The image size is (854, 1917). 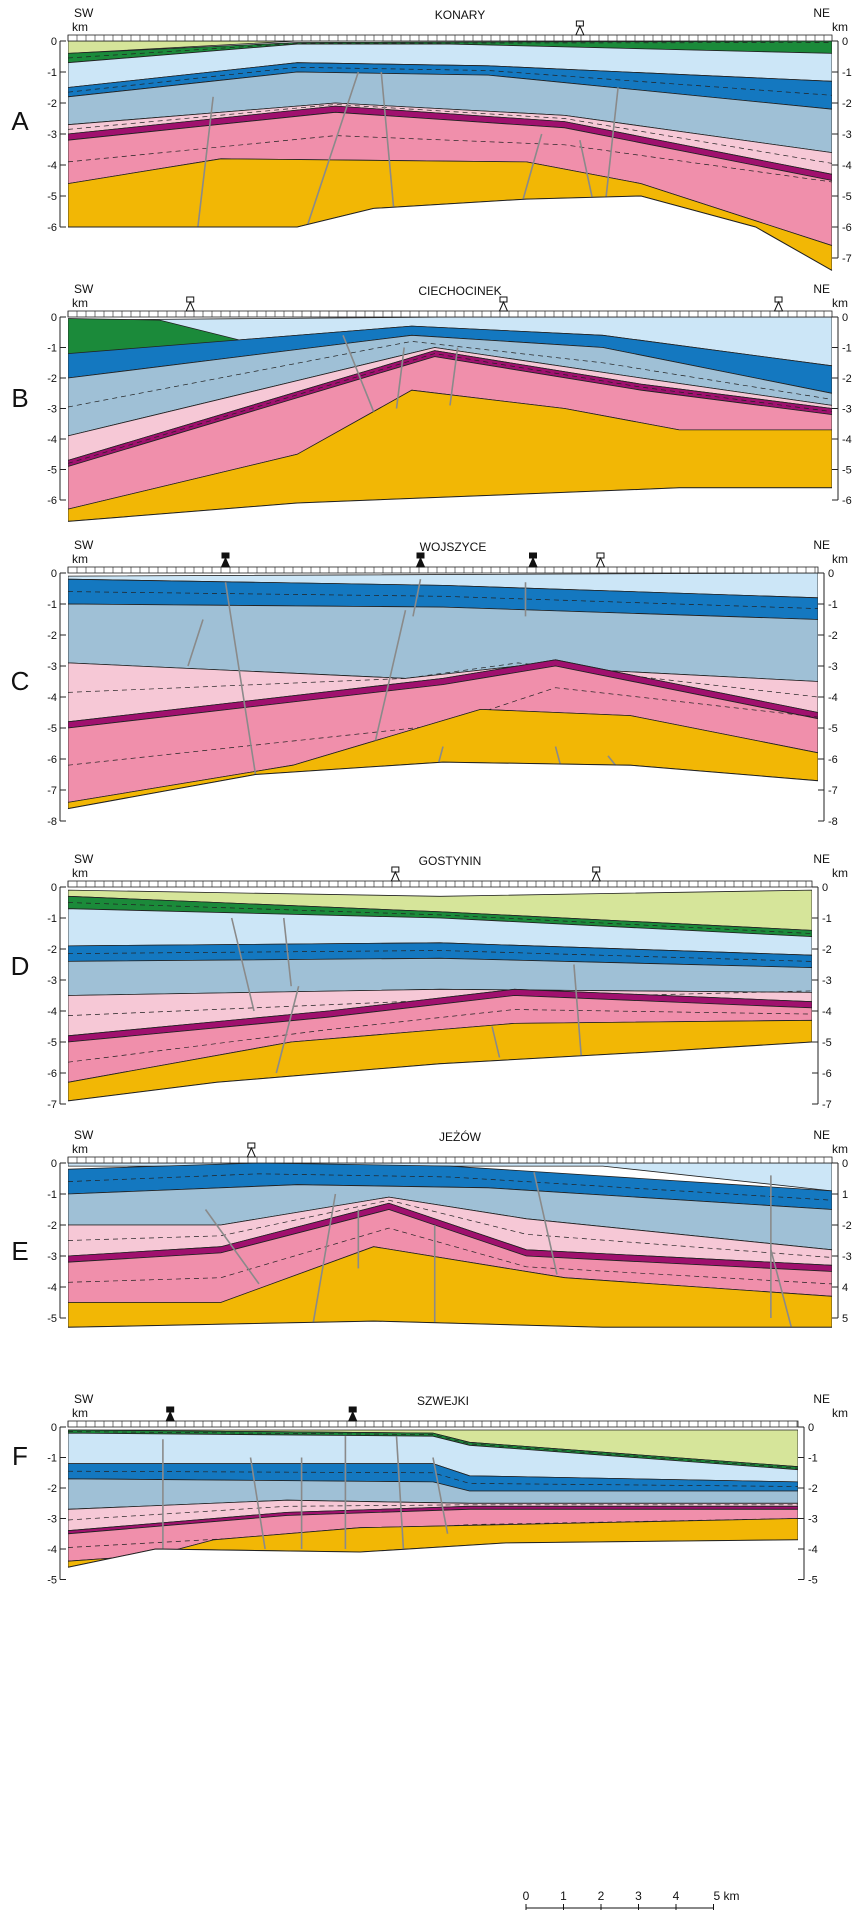 What do you see at coordinates (563, 1896) in the screenshot?
I see `scale-label: 1` at bounding box center [563, 1896].